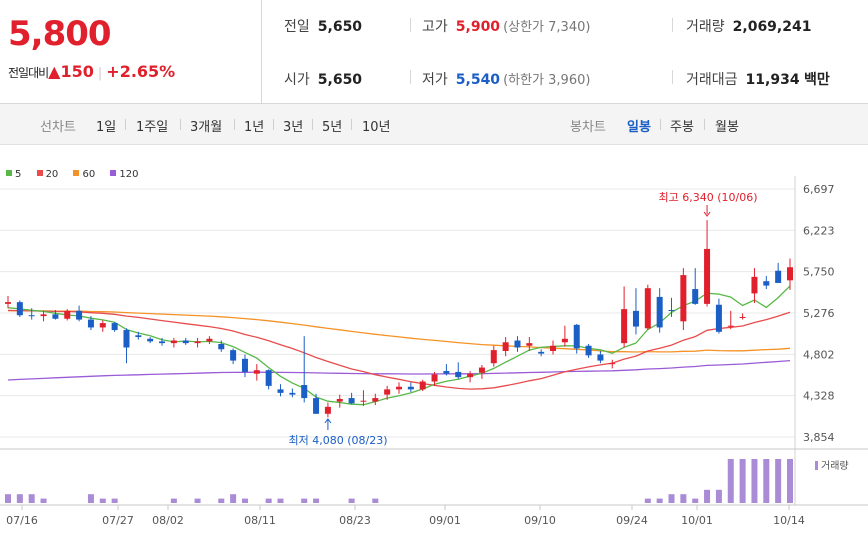 This screenshot has height=550, width=868. Describe the element at coordinates (323, 26) in the screenshot. I see `stat-prev-close: 전일 5,650` at that location.